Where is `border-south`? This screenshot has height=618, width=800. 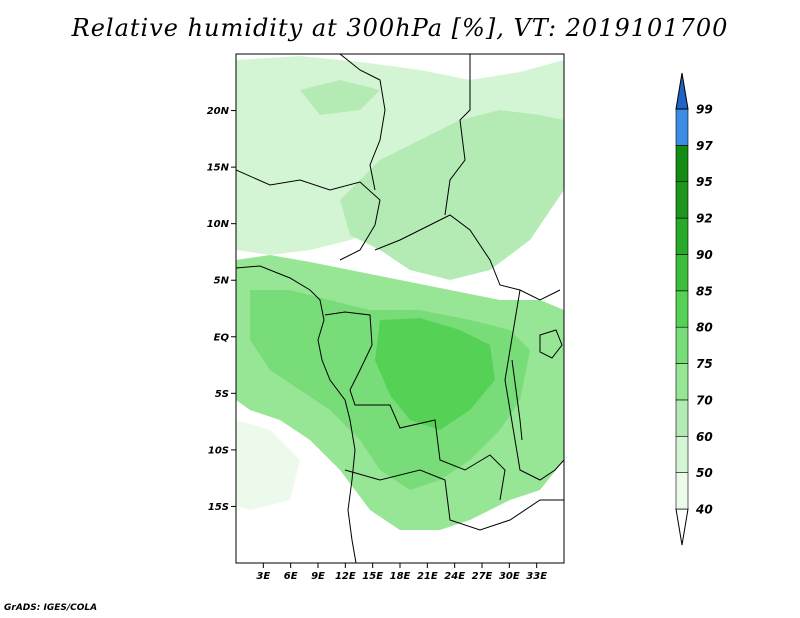
border-south is located at coordinates (454, 500).